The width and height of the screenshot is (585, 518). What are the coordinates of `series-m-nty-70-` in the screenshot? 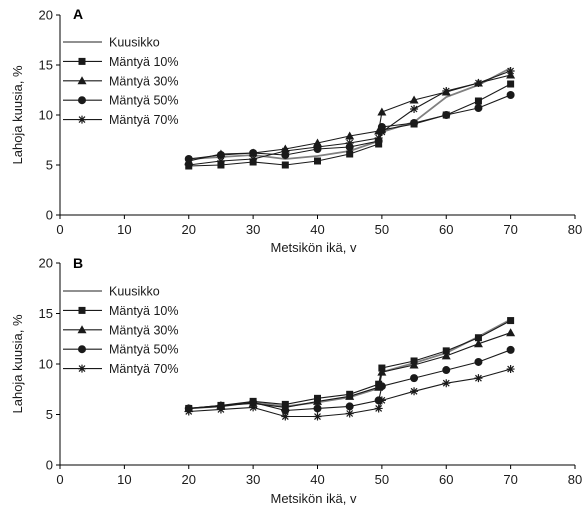 It's located at (349, 118).